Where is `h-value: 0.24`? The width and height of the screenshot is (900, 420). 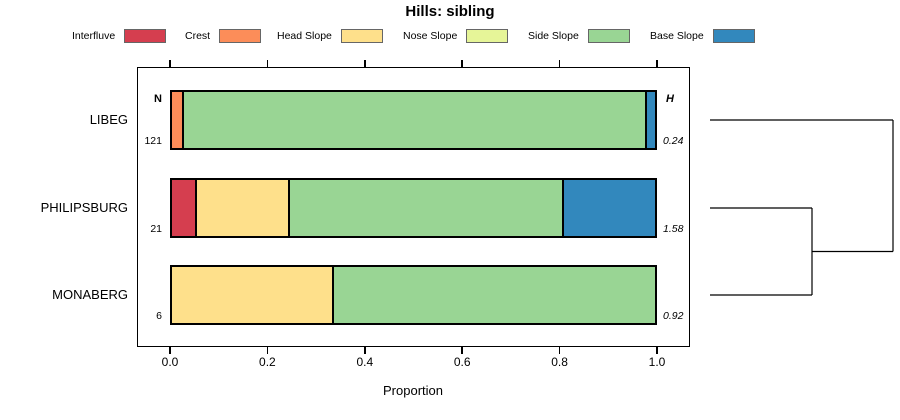
h-value: 0.24 is located at coordinates (673, 141).